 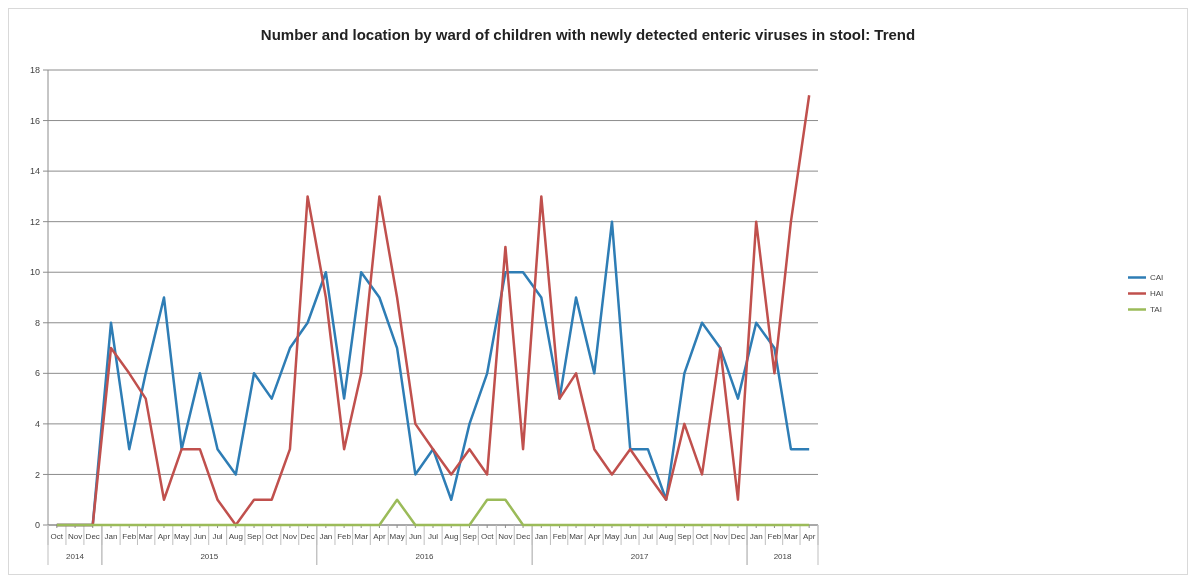 What do you see at coordinates (34, 272) in the screenshot?
I see `y-tick-label: 10` at bounding box center [34, 272].